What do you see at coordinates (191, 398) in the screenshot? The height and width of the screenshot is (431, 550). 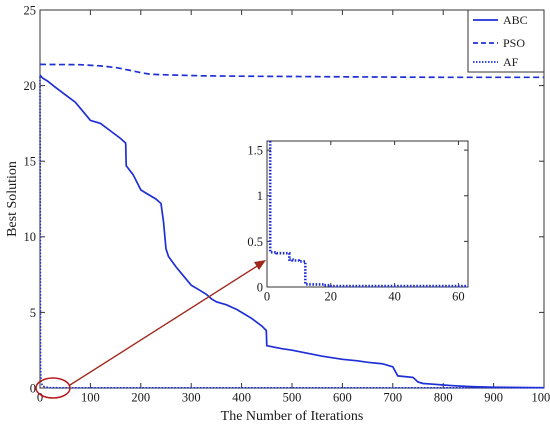 I see `main-x-tick-label: 300` at bounding box center [191, 398].